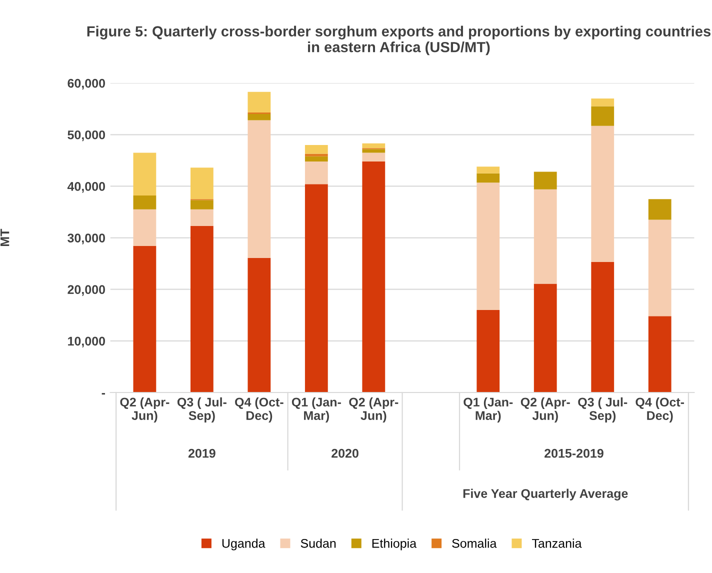 The image size is (712, 573). Describe the element at coordinates (244, 544) in the screenshot. I see `legend-label: Uganda` at that location.